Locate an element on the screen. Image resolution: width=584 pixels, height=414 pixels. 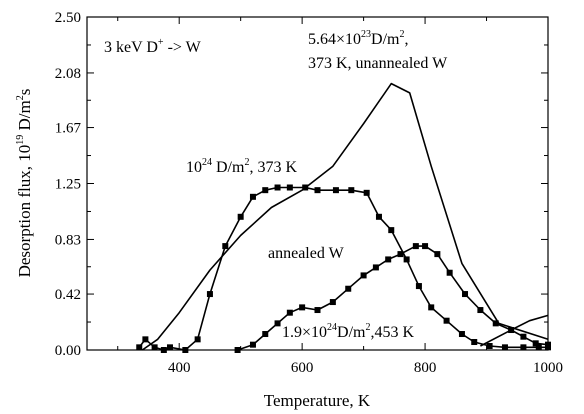
y-tick-label: 0.00 is located at coordinates (68, 351).